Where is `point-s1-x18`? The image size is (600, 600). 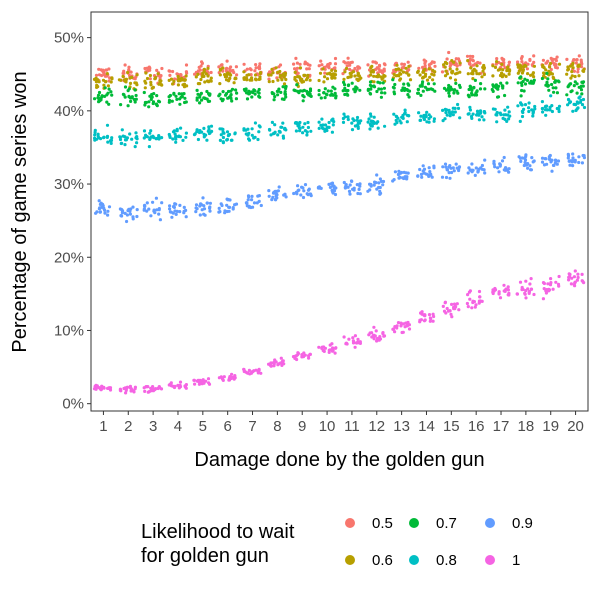 point-s1-x18 is located at coordinates (526, 66).